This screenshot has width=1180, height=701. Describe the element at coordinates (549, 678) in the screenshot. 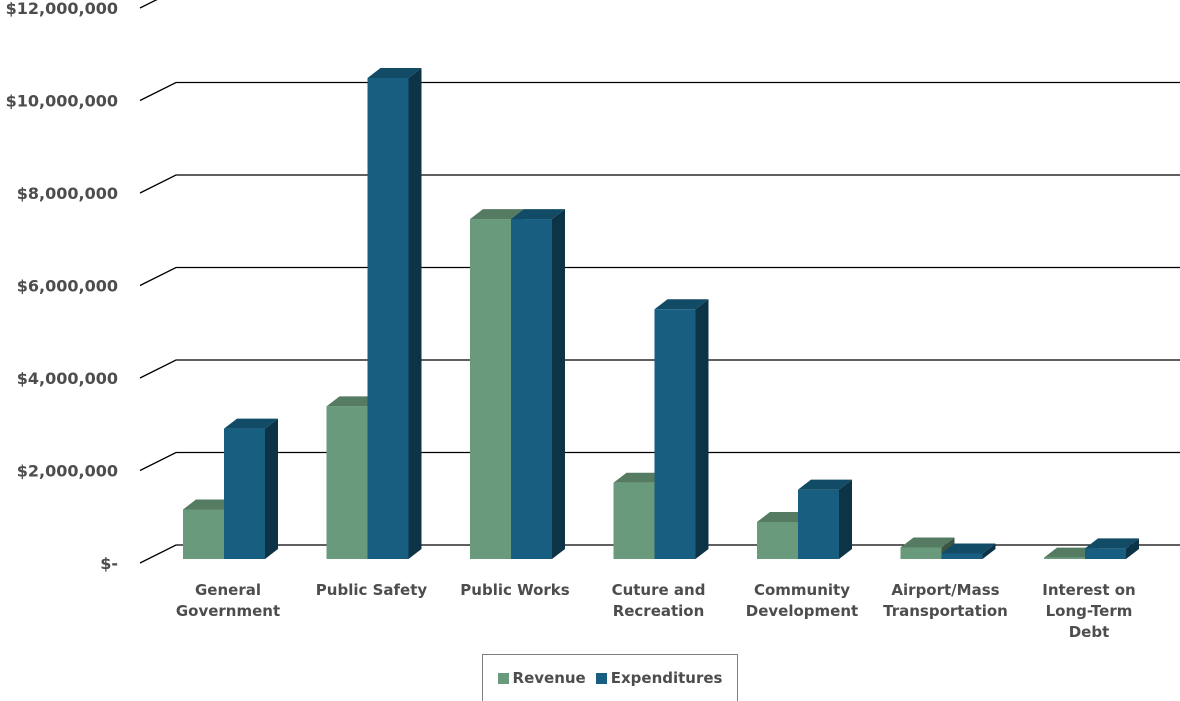

I see `legend-label-revenue: Revenue` at that location.